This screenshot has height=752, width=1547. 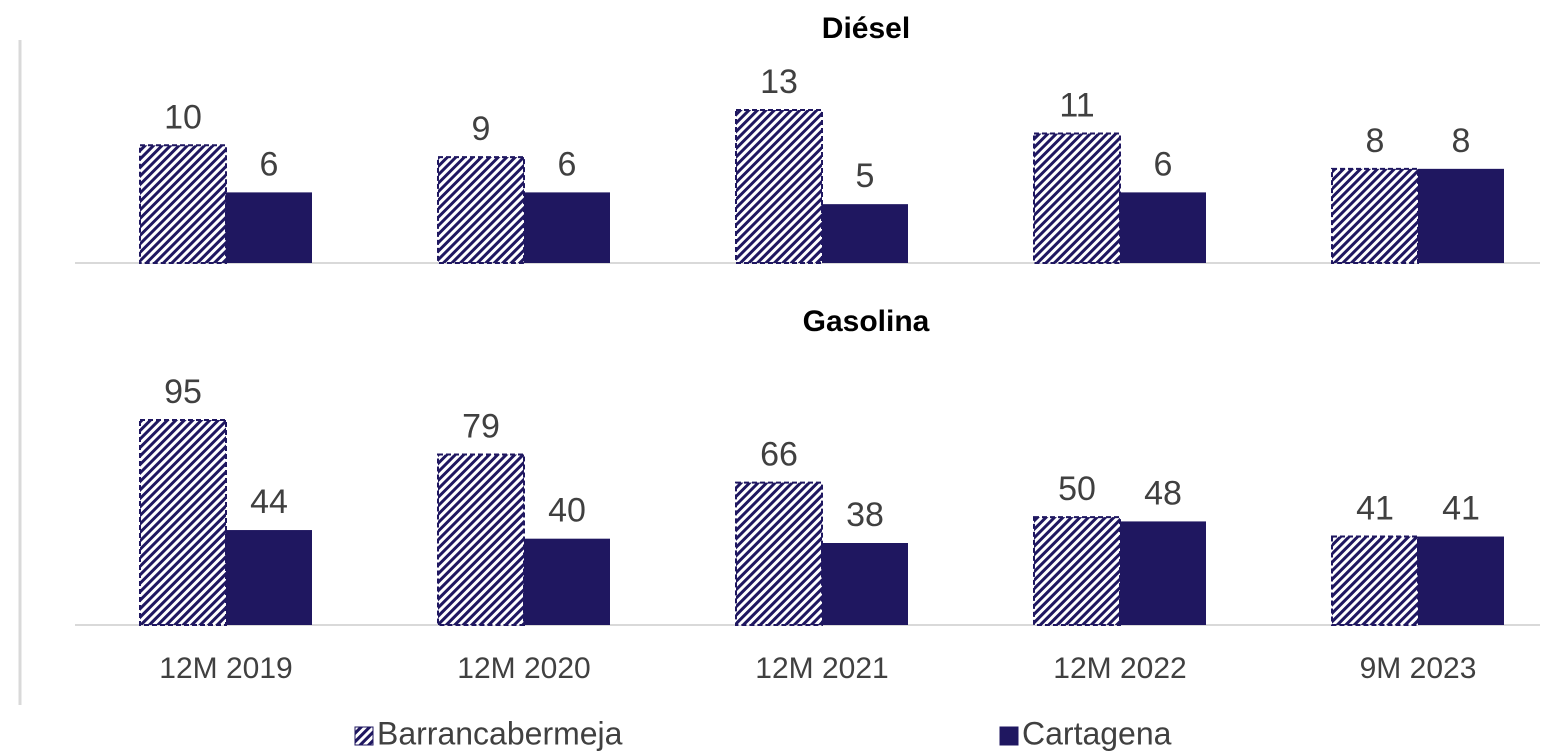 I want to click on value-label: 50, so click(x=1077, y=489).